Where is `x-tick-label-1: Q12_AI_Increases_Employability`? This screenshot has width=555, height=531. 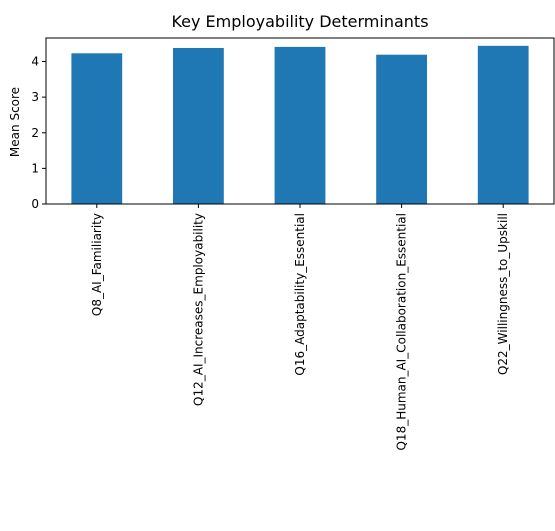 x-tick-label-1: Q12_AI_Increases_Employability is located at coordinates (198, 309).